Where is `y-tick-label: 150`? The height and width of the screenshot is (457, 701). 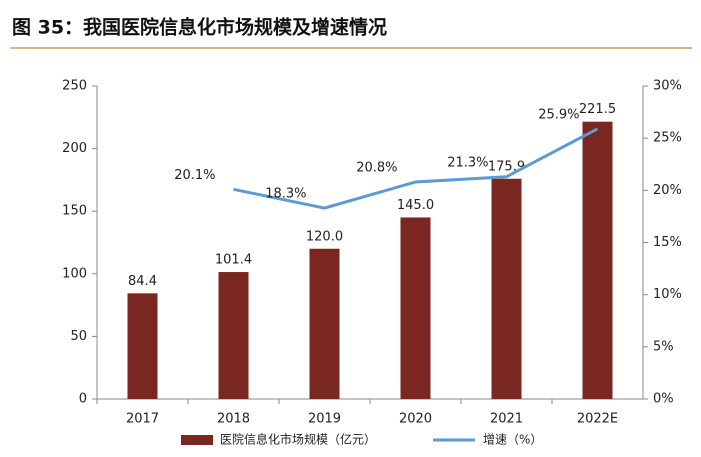 y-tick-label: 150 is located at coordinates (74, 211).